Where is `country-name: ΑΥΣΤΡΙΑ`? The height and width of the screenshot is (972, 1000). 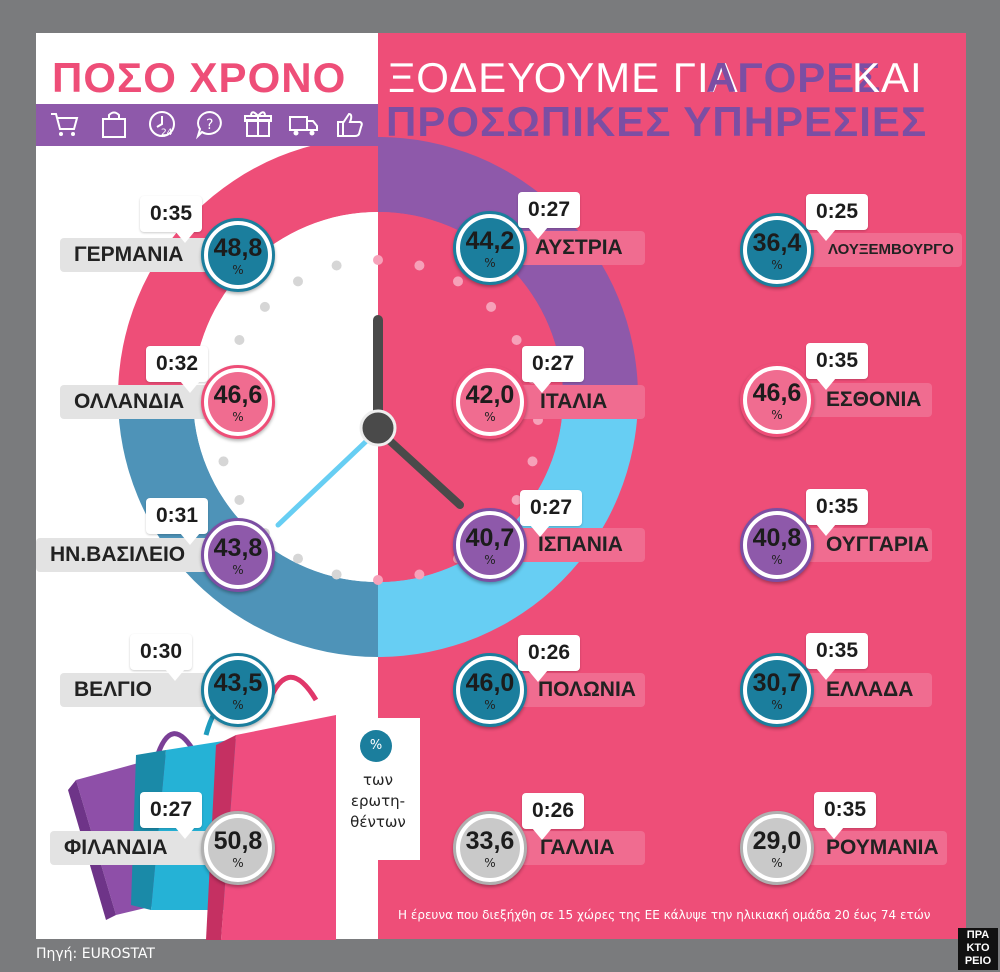 country-name: ΑΥΣΤΡΙΑ is located at coordinates (579, 247).